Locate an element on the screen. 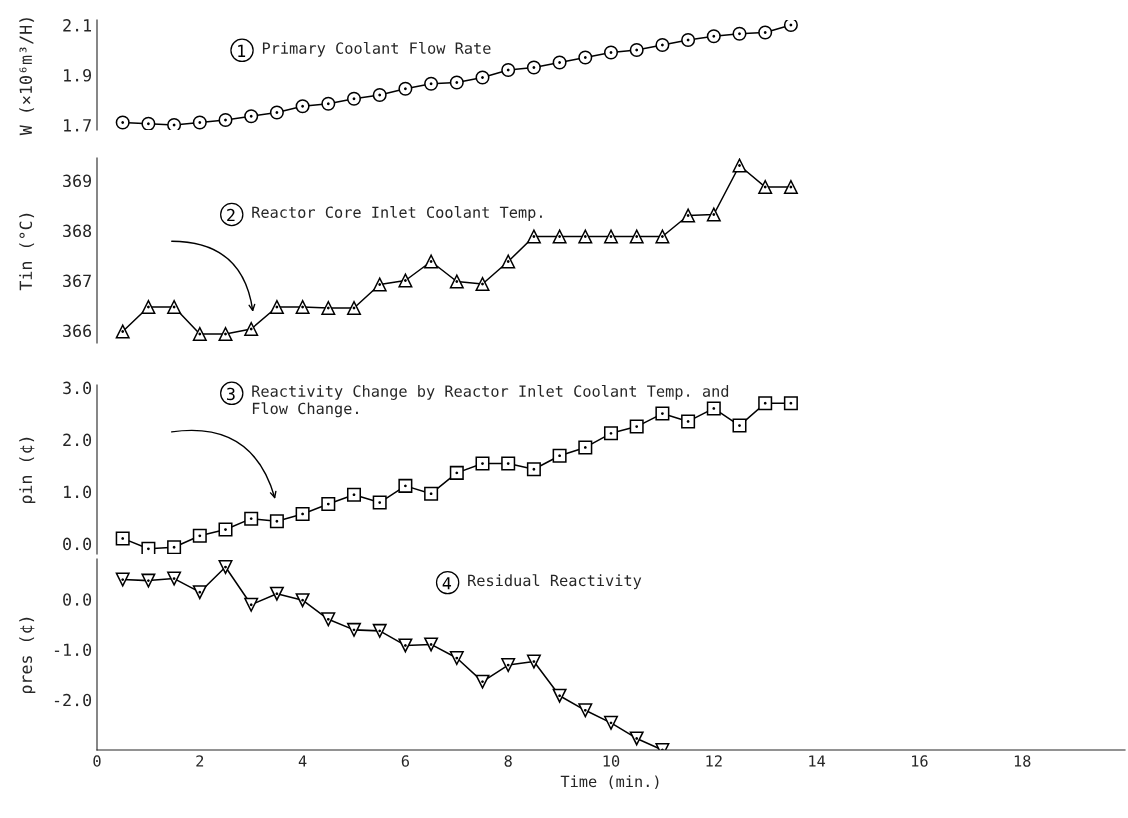  y-axis-title: ρres (¢) is located at coordinates (27, 655).